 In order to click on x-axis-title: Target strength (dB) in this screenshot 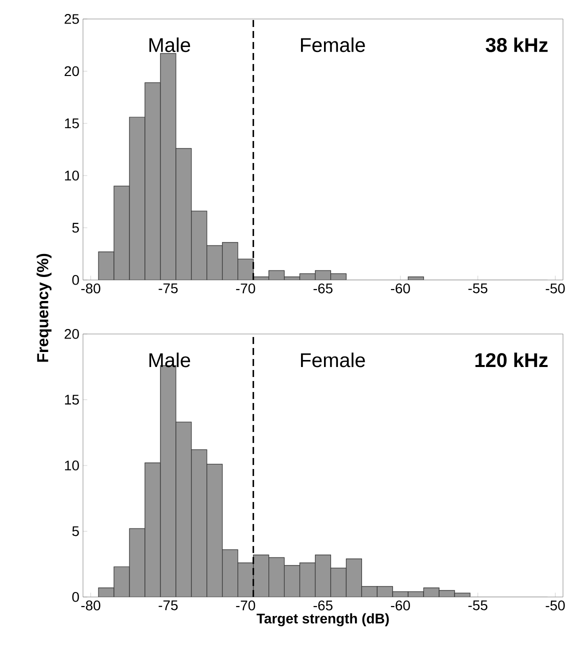, I will do `click(322, 619)`.